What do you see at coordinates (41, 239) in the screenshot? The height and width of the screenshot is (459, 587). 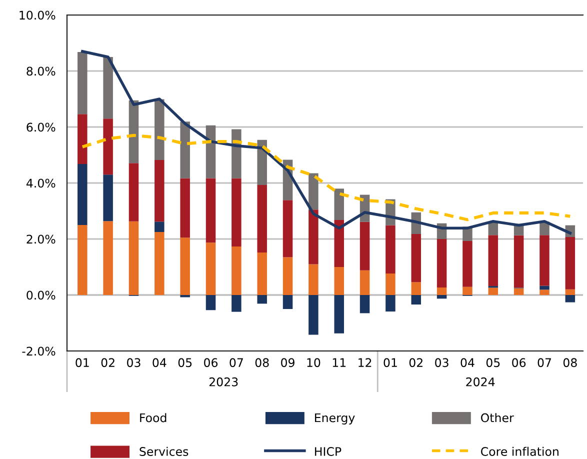 I see `y-tick-label: 2.0%` at bounding box center [41, 239].